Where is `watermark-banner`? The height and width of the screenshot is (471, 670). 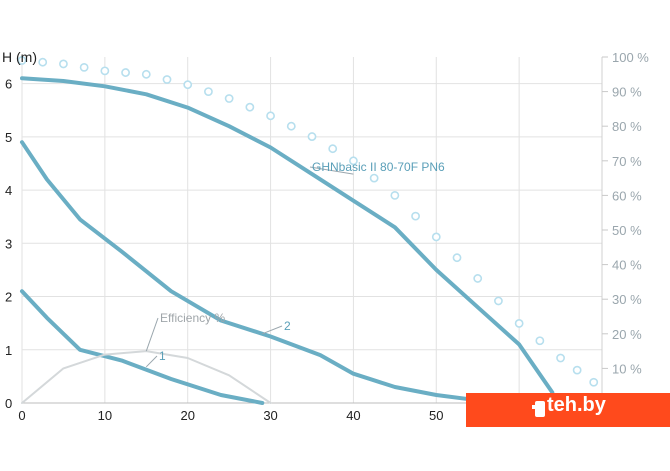 watermark-banner is located at coordinates (568, 410).